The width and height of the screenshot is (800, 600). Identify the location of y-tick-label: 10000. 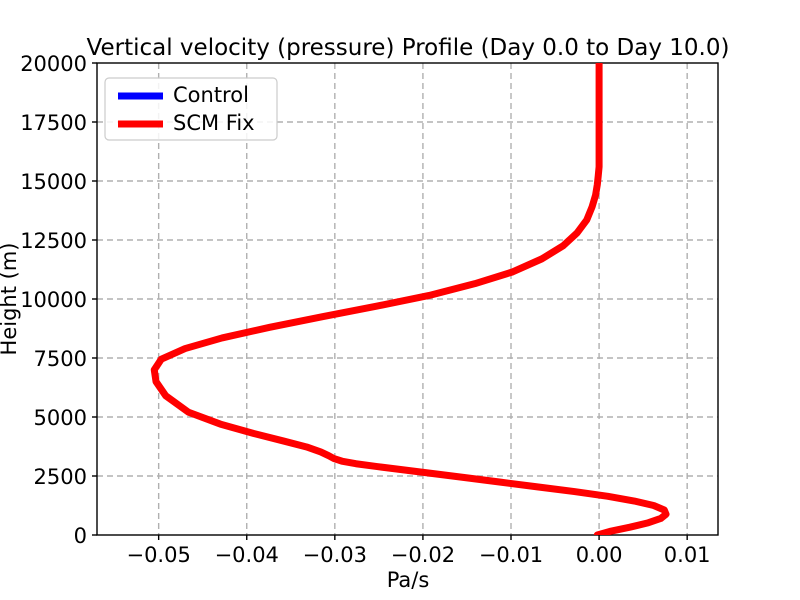
(53, 300).